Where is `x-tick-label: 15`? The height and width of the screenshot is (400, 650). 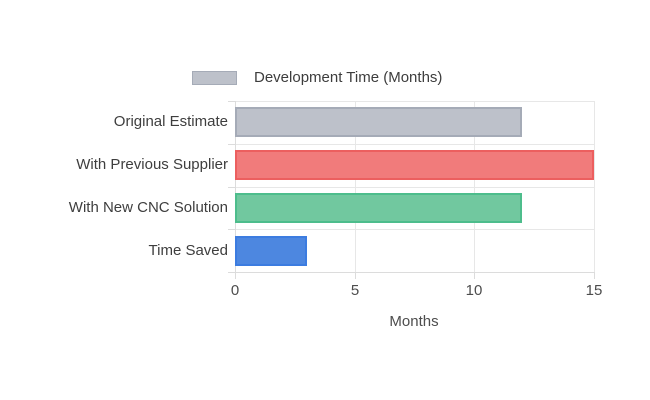 x-tick-label: 15 is located at coordinates (594, 290).